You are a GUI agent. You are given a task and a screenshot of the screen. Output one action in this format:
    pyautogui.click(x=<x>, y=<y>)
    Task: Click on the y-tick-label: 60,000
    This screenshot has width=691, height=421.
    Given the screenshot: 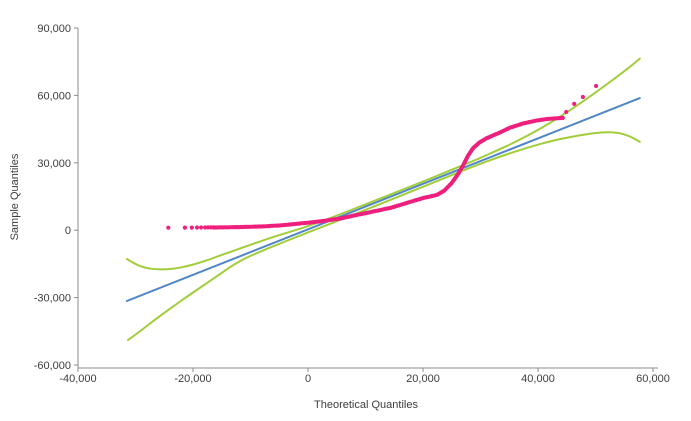 What is the action you would take?
    pyautogui.click(x=54, y=96)
    